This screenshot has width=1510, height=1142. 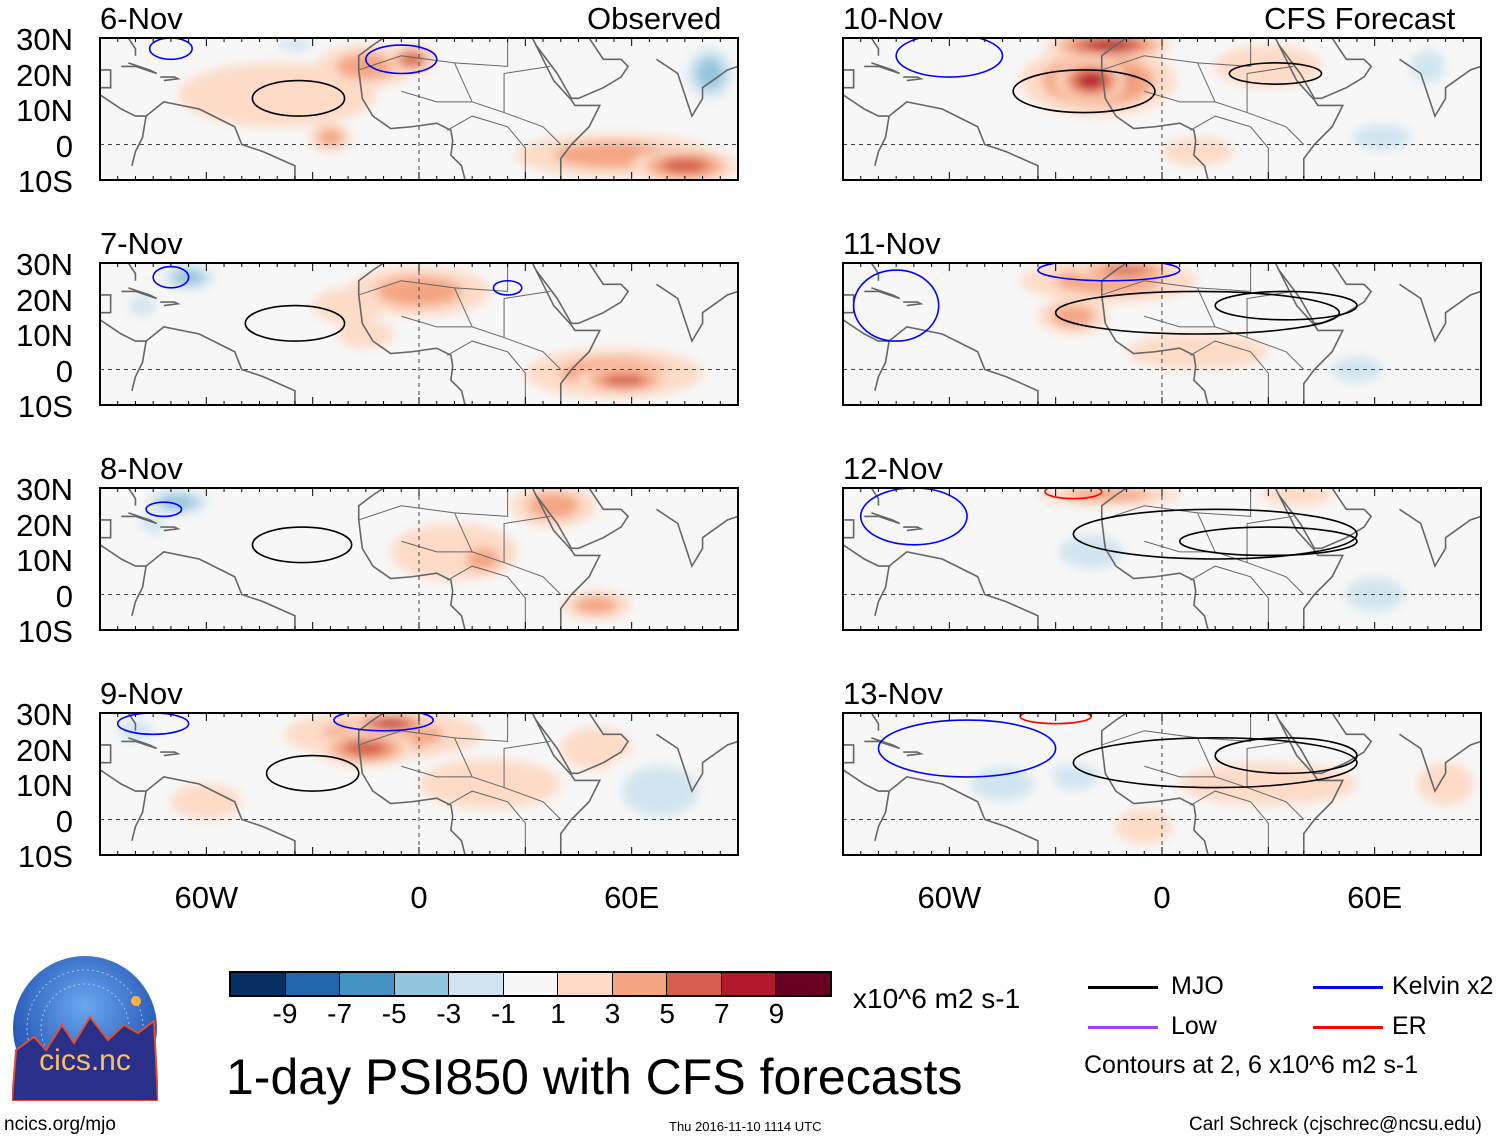 What do you see at coordinates (141, 468) in the screenshot?
I see `panel-date-label: 8-Nov` at bounding box center [141, 468].